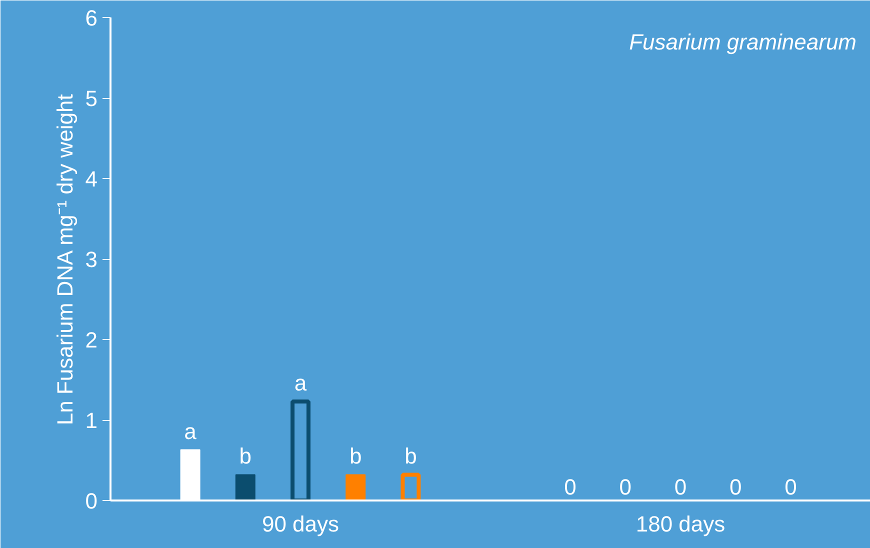 This screenshot has height=548, width=870. Describe the element at coordinates (91, 501) in the screenshot. I see `y-tick-label: 0` at that location.